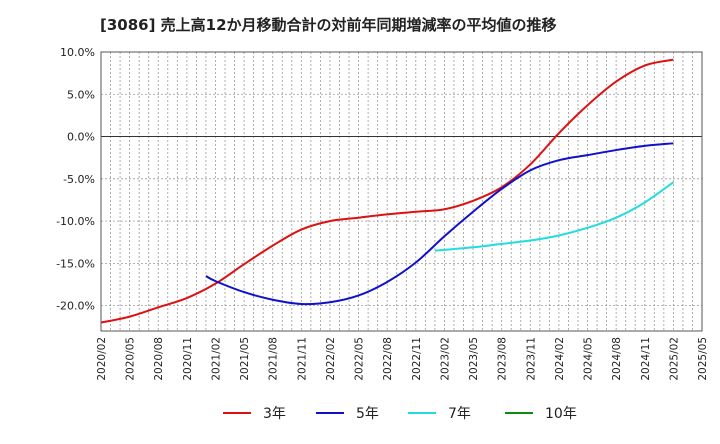 This screenshot has height=444, width=720. Describe the element at coordinates (503, 359) in the screenshot. I see `x-tick-label: 2023/08` at that location.